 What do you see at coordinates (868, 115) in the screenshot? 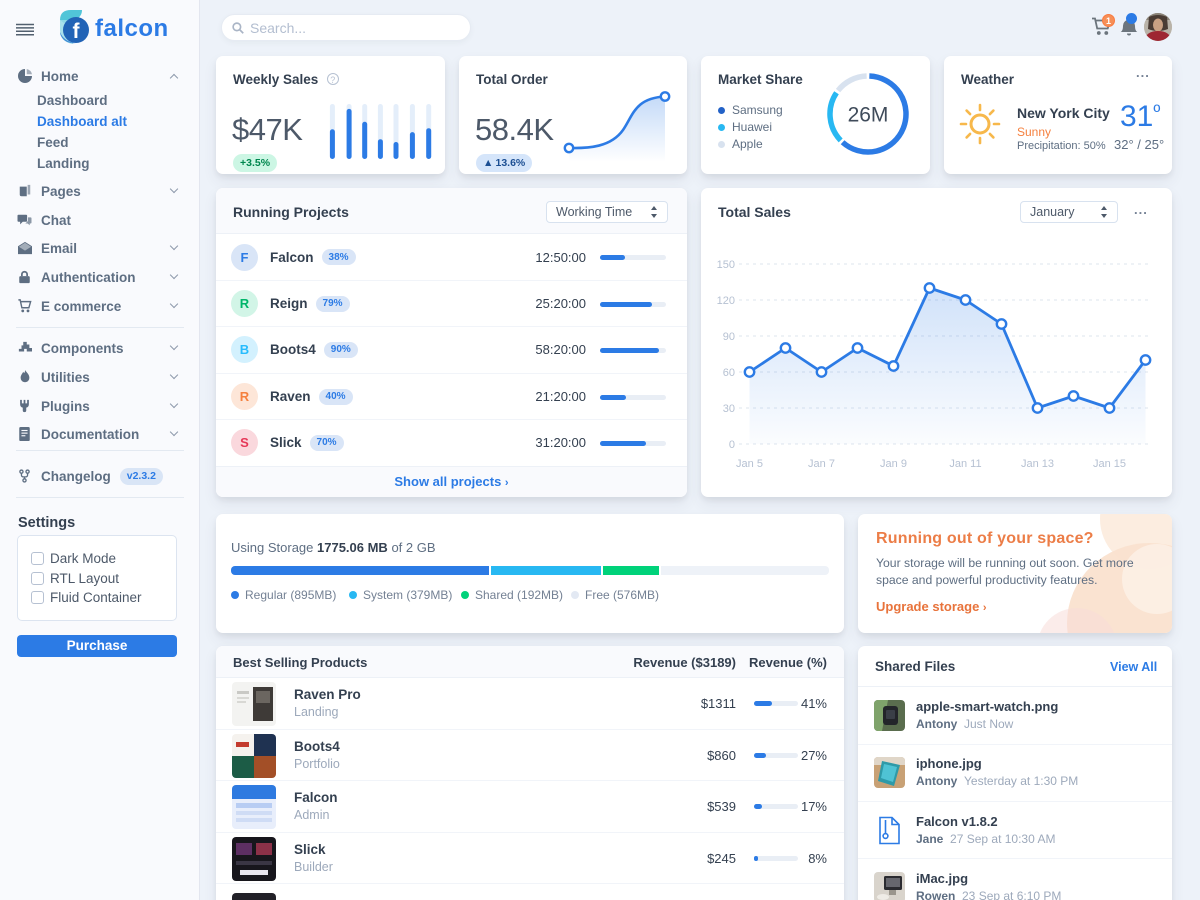
I see `svg-text: 26M` at bounding box center [868, 115].